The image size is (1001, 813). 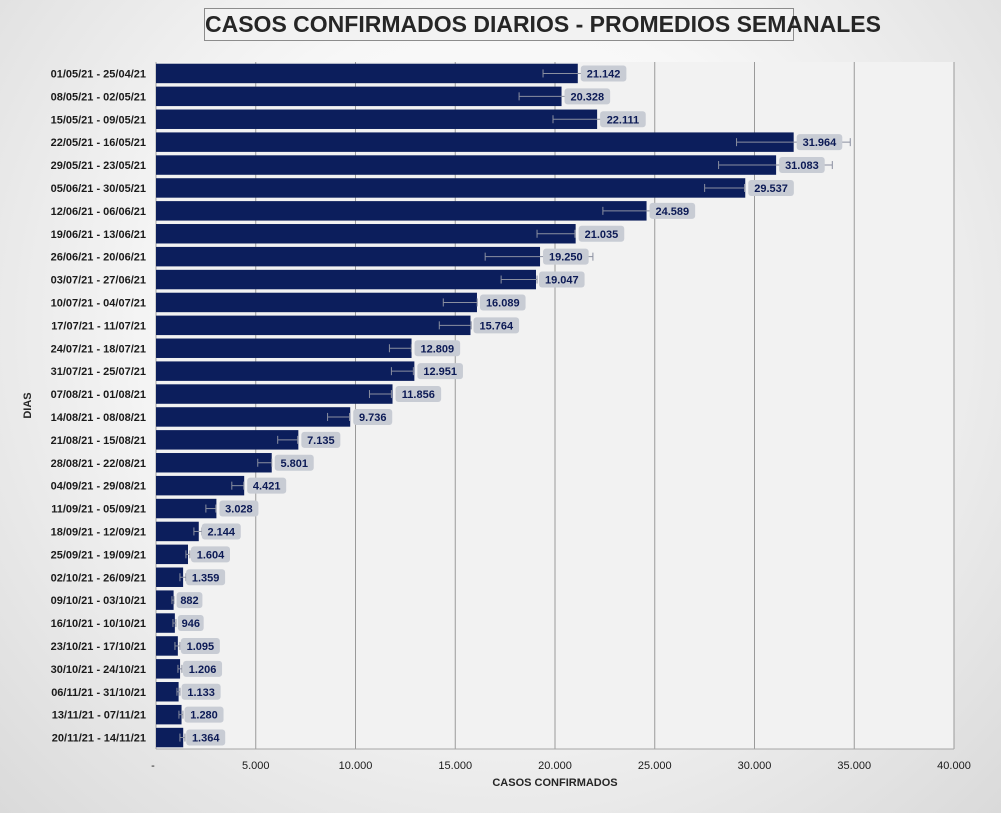 I want to click on data-label: 882, so click(x=189, y=601).